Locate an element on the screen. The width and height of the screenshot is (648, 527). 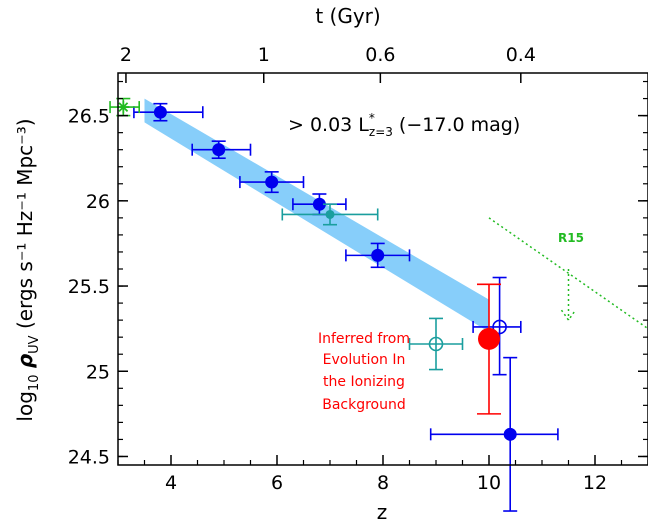
inferred-line-4: Background is located at coordinates (364, 405).